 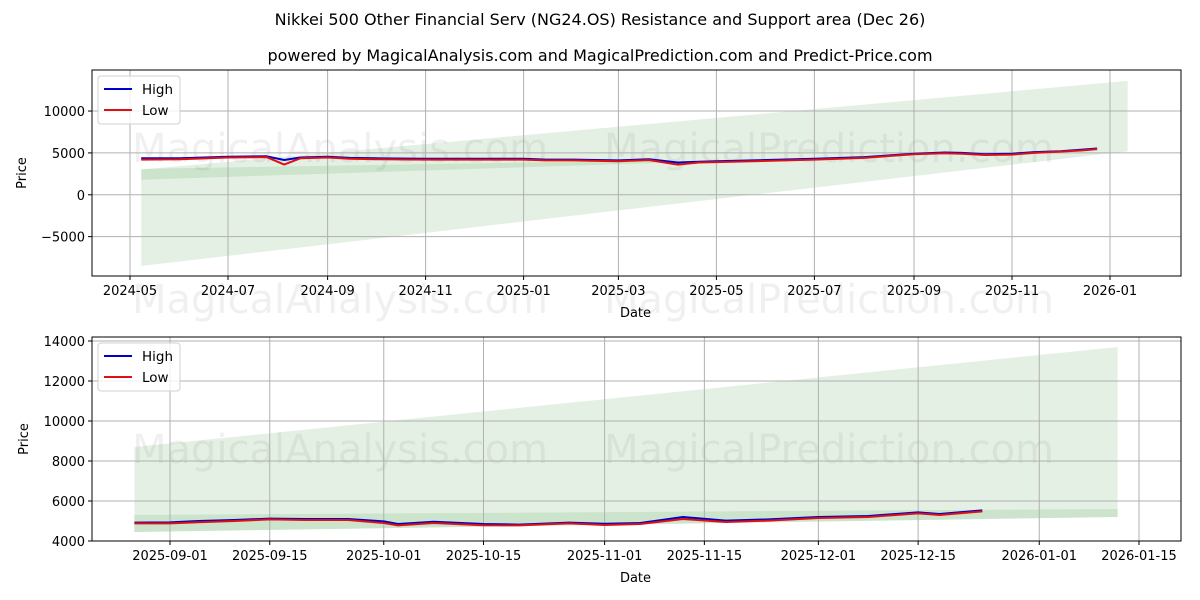 I want to click on support-resistance-band, so click(x=399, y=170).